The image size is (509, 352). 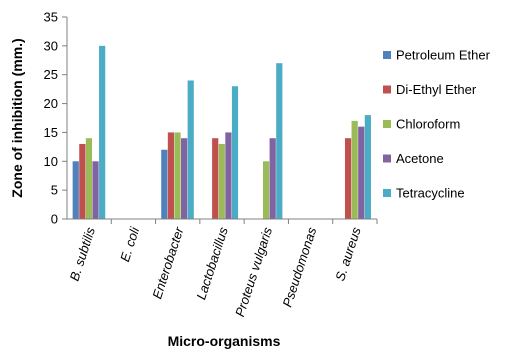 What do you see at coordinates (51, 161) in the screenshot?
I see `y-tick-label: 10` at bounding box center [51, 161].